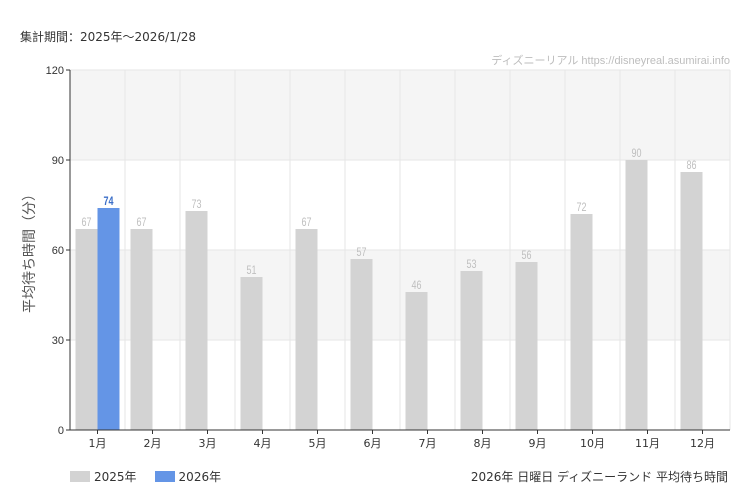 The image size is (750, 500). What do you see at coordinates (196, 320) in the screenshot?
I see `bar-2025年-3月` at bounding box center [196, 320].